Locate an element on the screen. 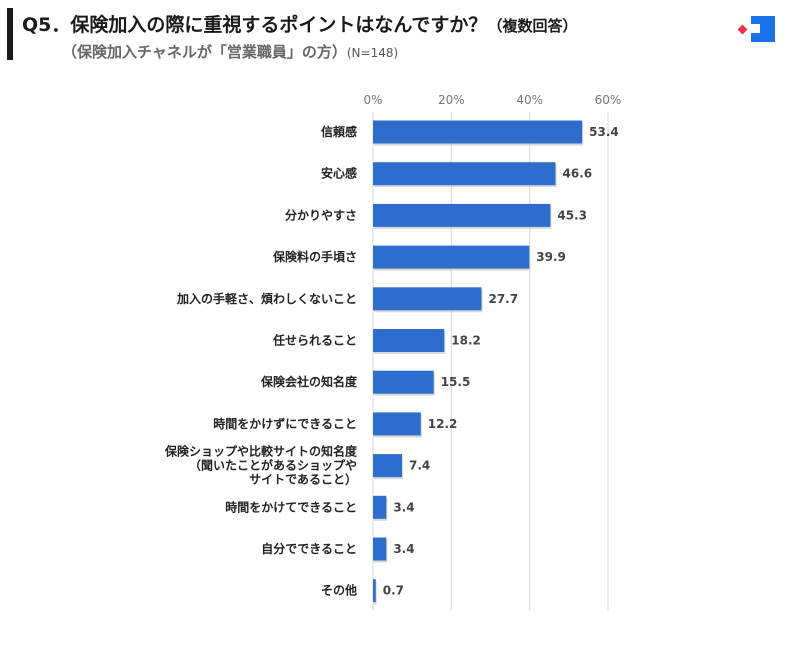 The image size is (793, 650). category-label: 任せられること is located at coordinates (314, 340).